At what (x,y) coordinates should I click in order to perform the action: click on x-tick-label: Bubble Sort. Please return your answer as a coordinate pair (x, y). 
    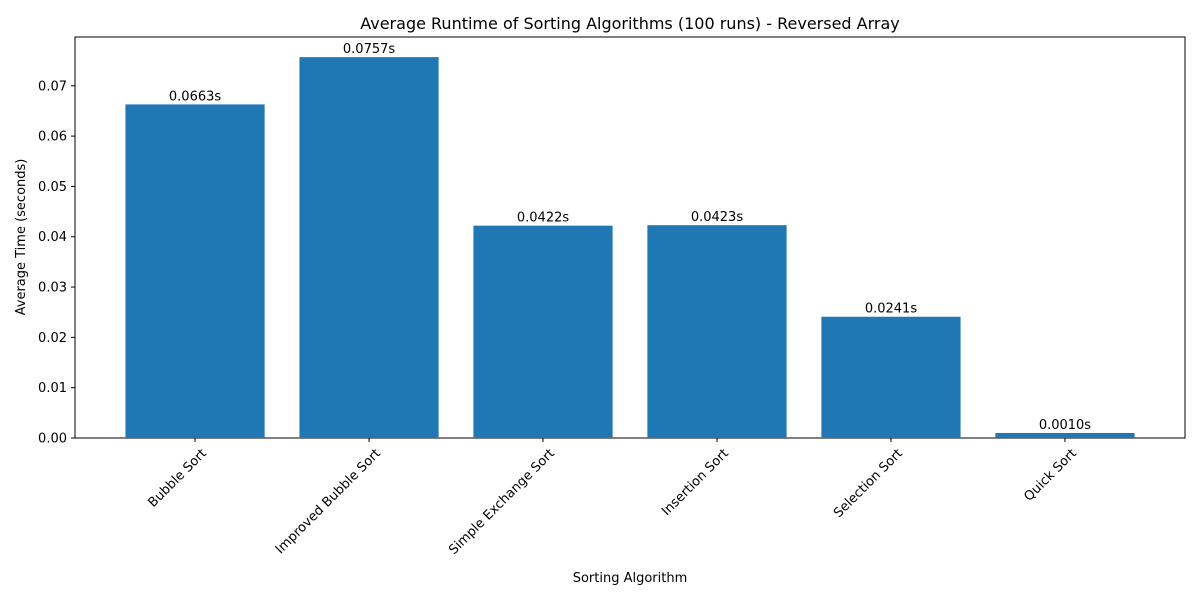
    Looking at the image, I should click on (177, 478).